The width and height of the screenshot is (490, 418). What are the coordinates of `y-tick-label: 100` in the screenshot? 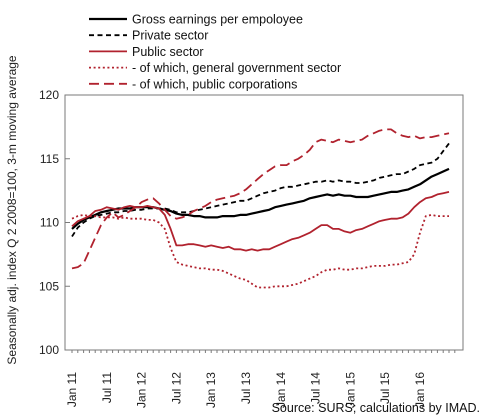 It's located at (49, 350).